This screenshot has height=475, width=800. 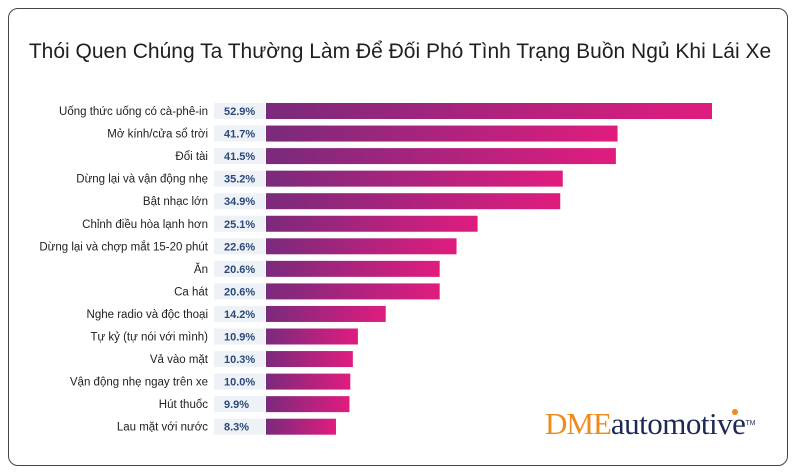 I want to click on value-label: 10.3%, so click(x=239, y=360).